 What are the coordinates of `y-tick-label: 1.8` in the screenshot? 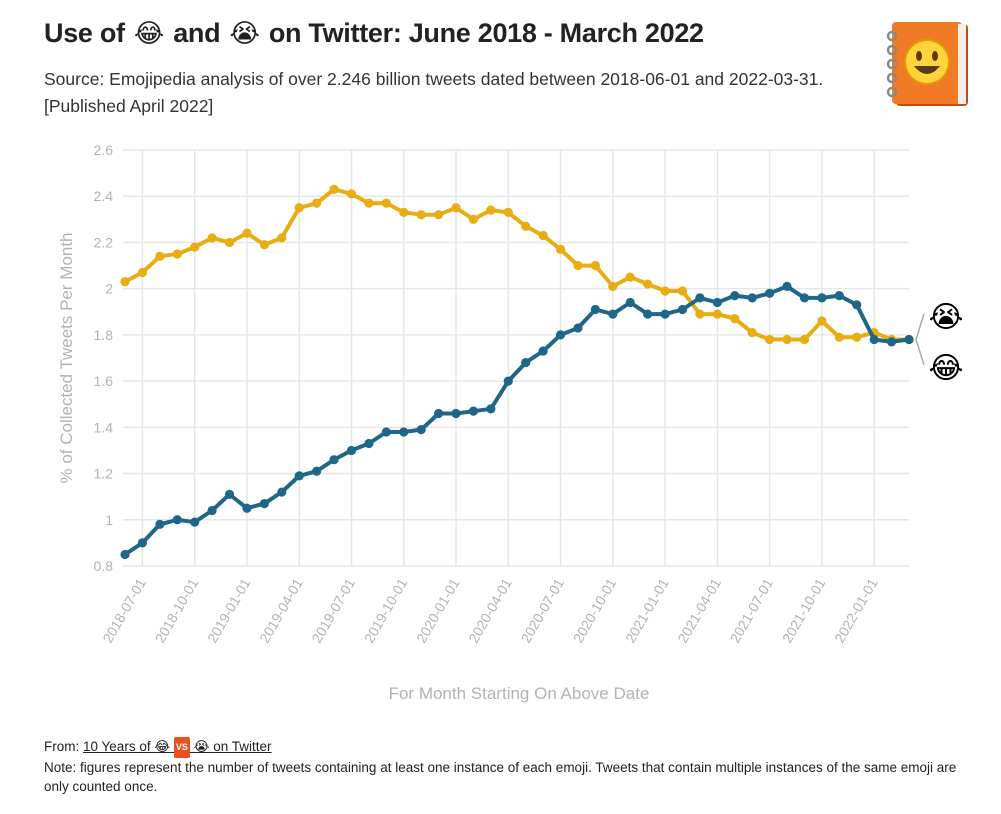 It's located at (104, 335).